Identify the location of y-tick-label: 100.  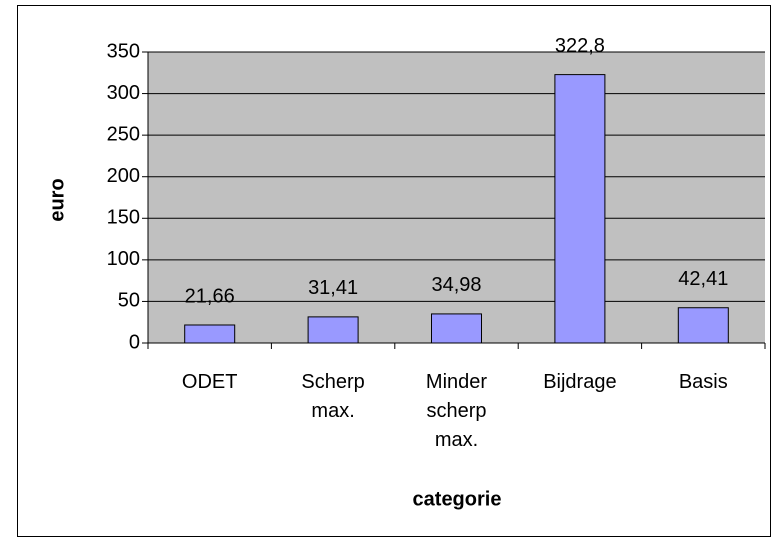
(123, 259).